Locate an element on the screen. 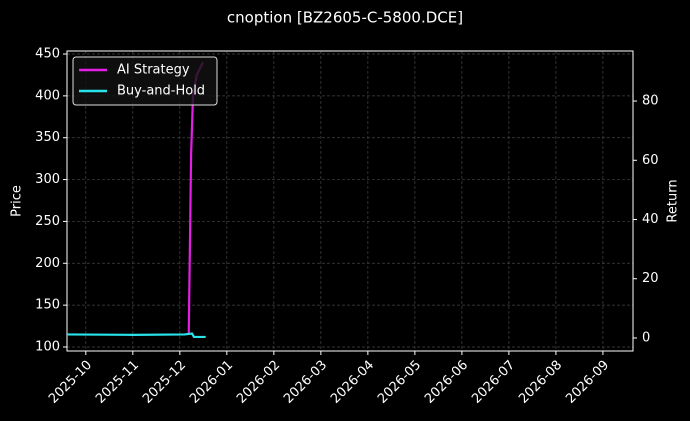  y-tick-label: 450 is located at coordinates (47, 54).